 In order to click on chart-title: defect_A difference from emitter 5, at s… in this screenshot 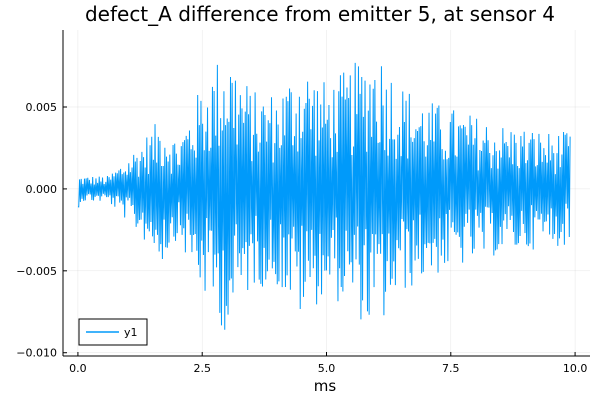, I will do `click(320, 14)`.